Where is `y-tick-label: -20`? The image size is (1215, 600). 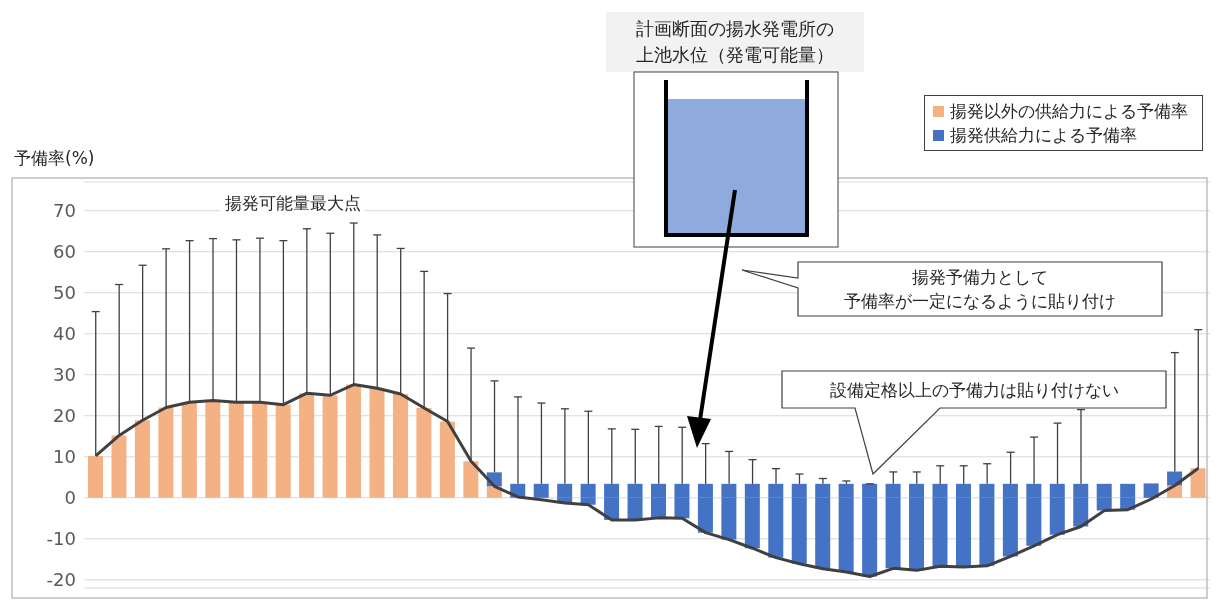 y-tick-label: -20 is located at coordinates (61, 580).